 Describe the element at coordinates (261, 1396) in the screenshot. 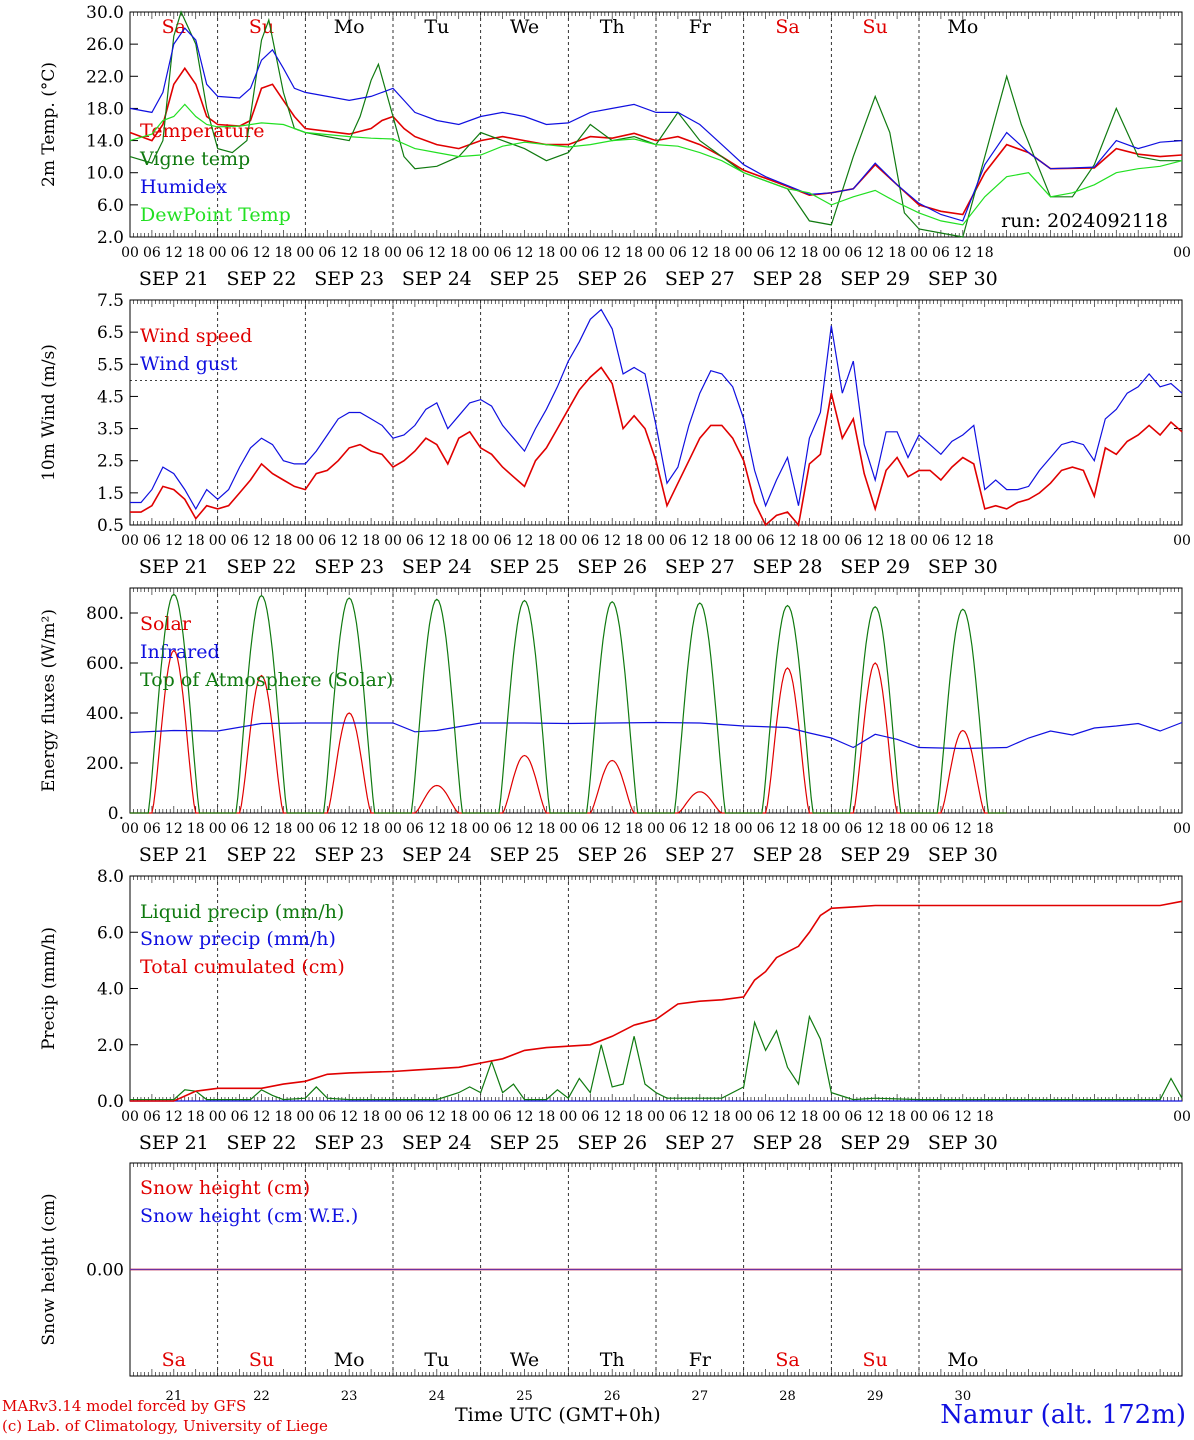

I see `day-number-label: 22` at that location.